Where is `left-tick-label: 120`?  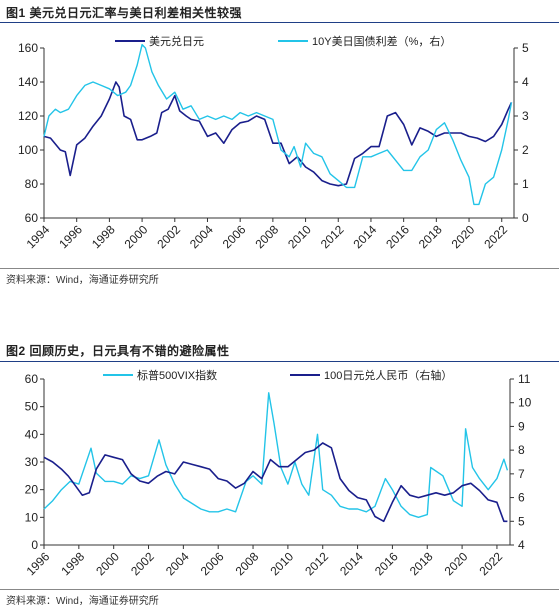 left-tick-label: 120 is located at coordinates (28, 116).